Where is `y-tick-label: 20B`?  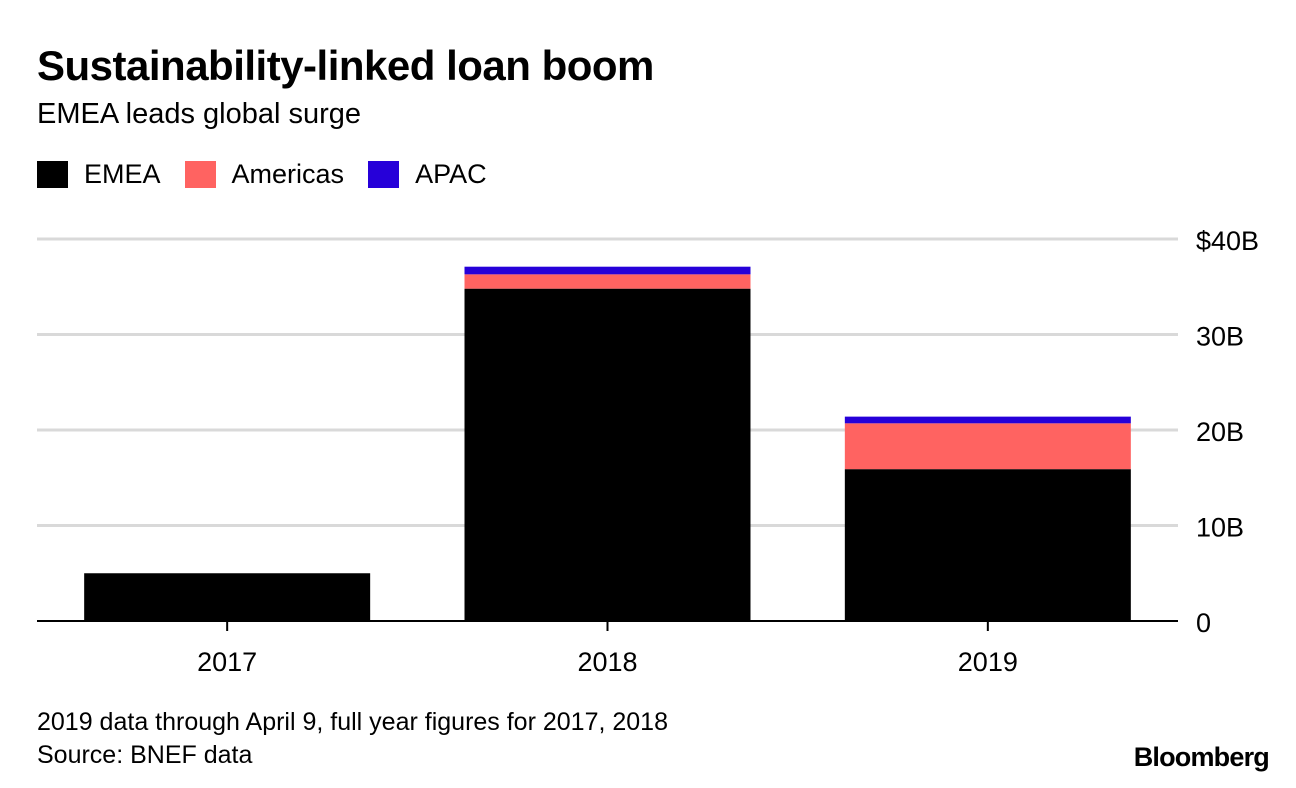
y-tick-label: 20B is located at coordinates (1220, 432).